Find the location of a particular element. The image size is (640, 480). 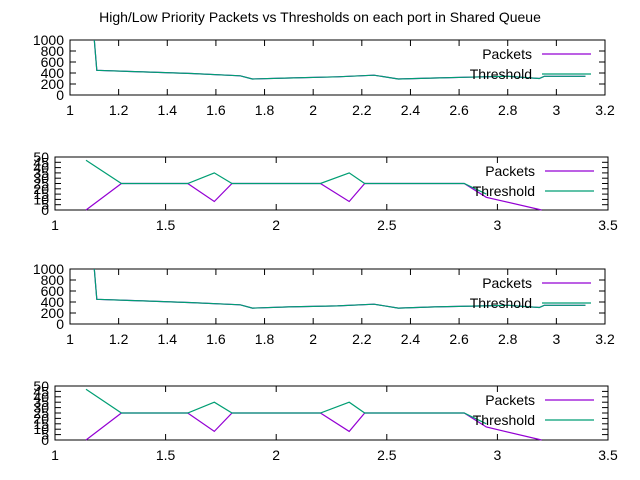

panel-4-xtick-label: 2 is located at coordinates (276, 455).